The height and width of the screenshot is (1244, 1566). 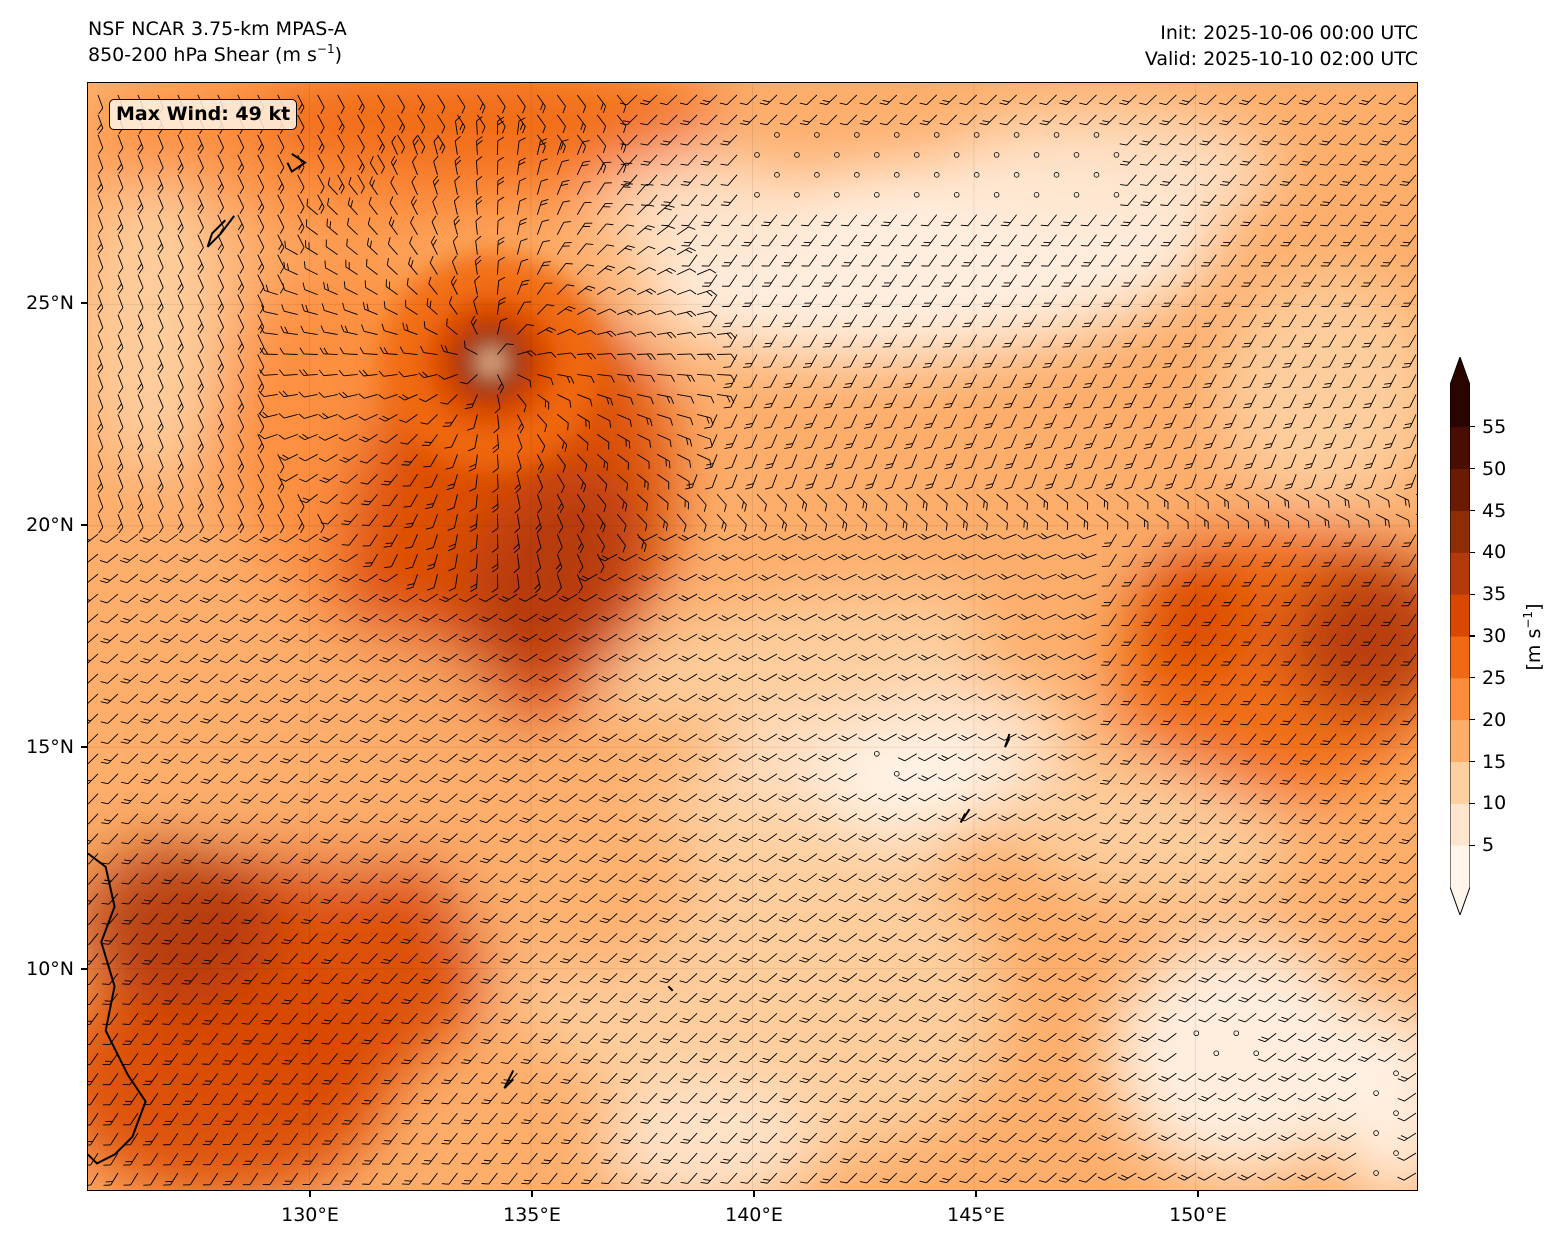 I want to click on colorbar-extend-min, so click(x=1460, y=901).